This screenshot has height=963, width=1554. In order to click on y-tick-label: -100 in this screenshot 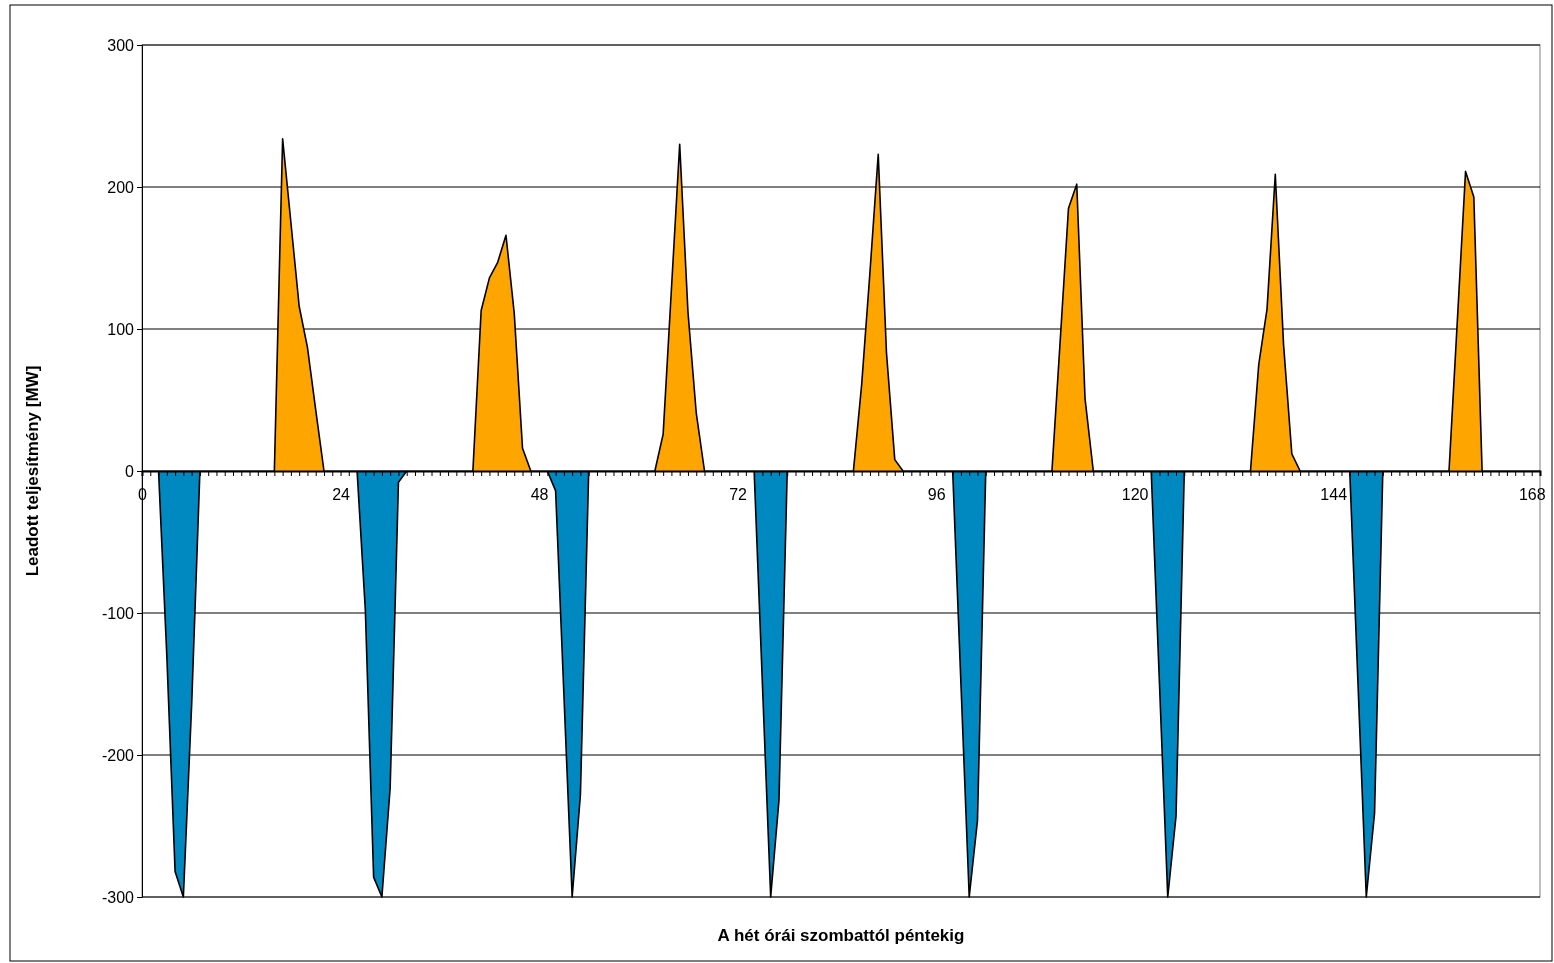, I will do `click(118, 613)`.